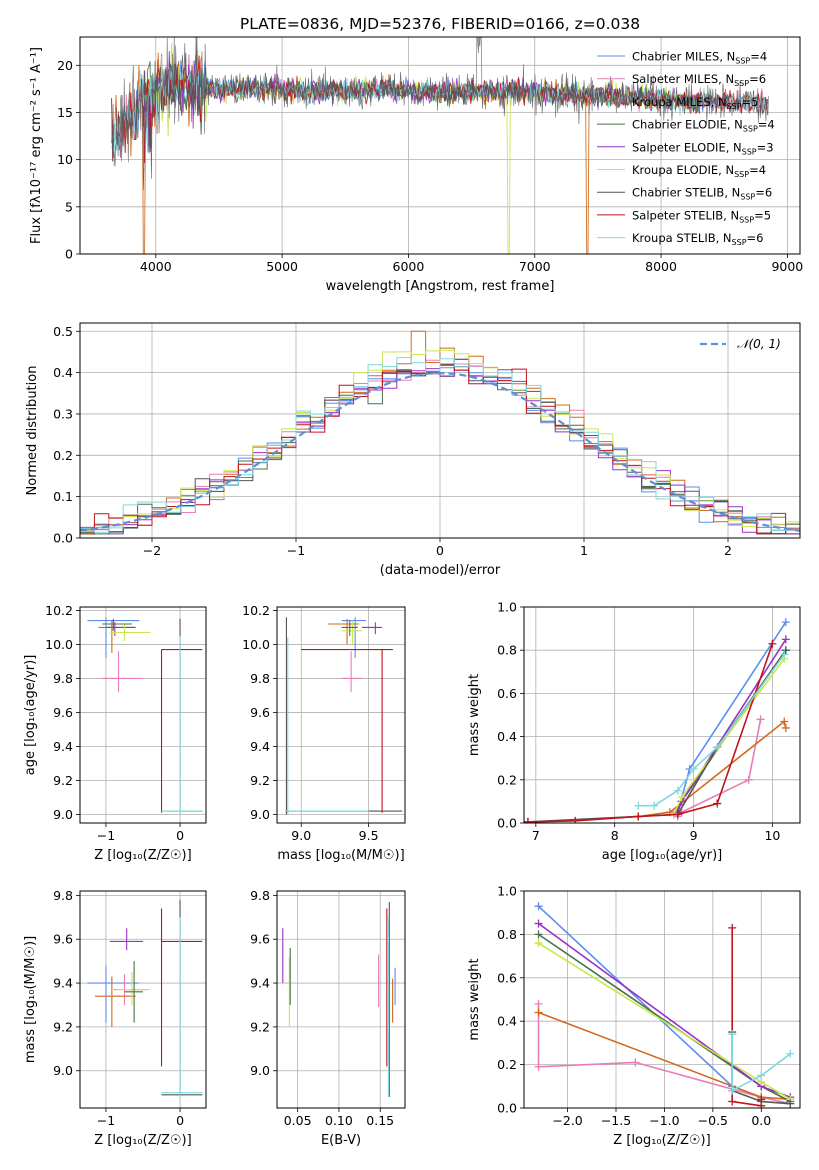  What do you see at coordinates (695, 103) in the screenshot?
I see `legend-entry: Kroupa MILES, NSSP=5` at bounding box center [695, 103].